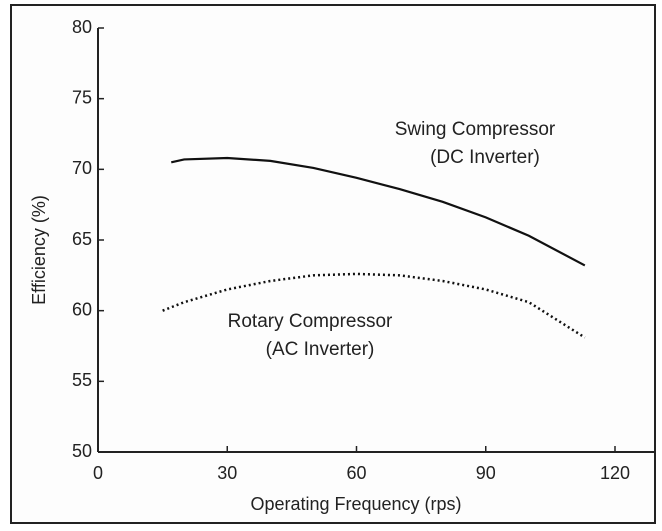  What do you see at coordinates (82, 309) in the screenshot?
I see `y-tick-label: 60` at bounding box center [82, 309].